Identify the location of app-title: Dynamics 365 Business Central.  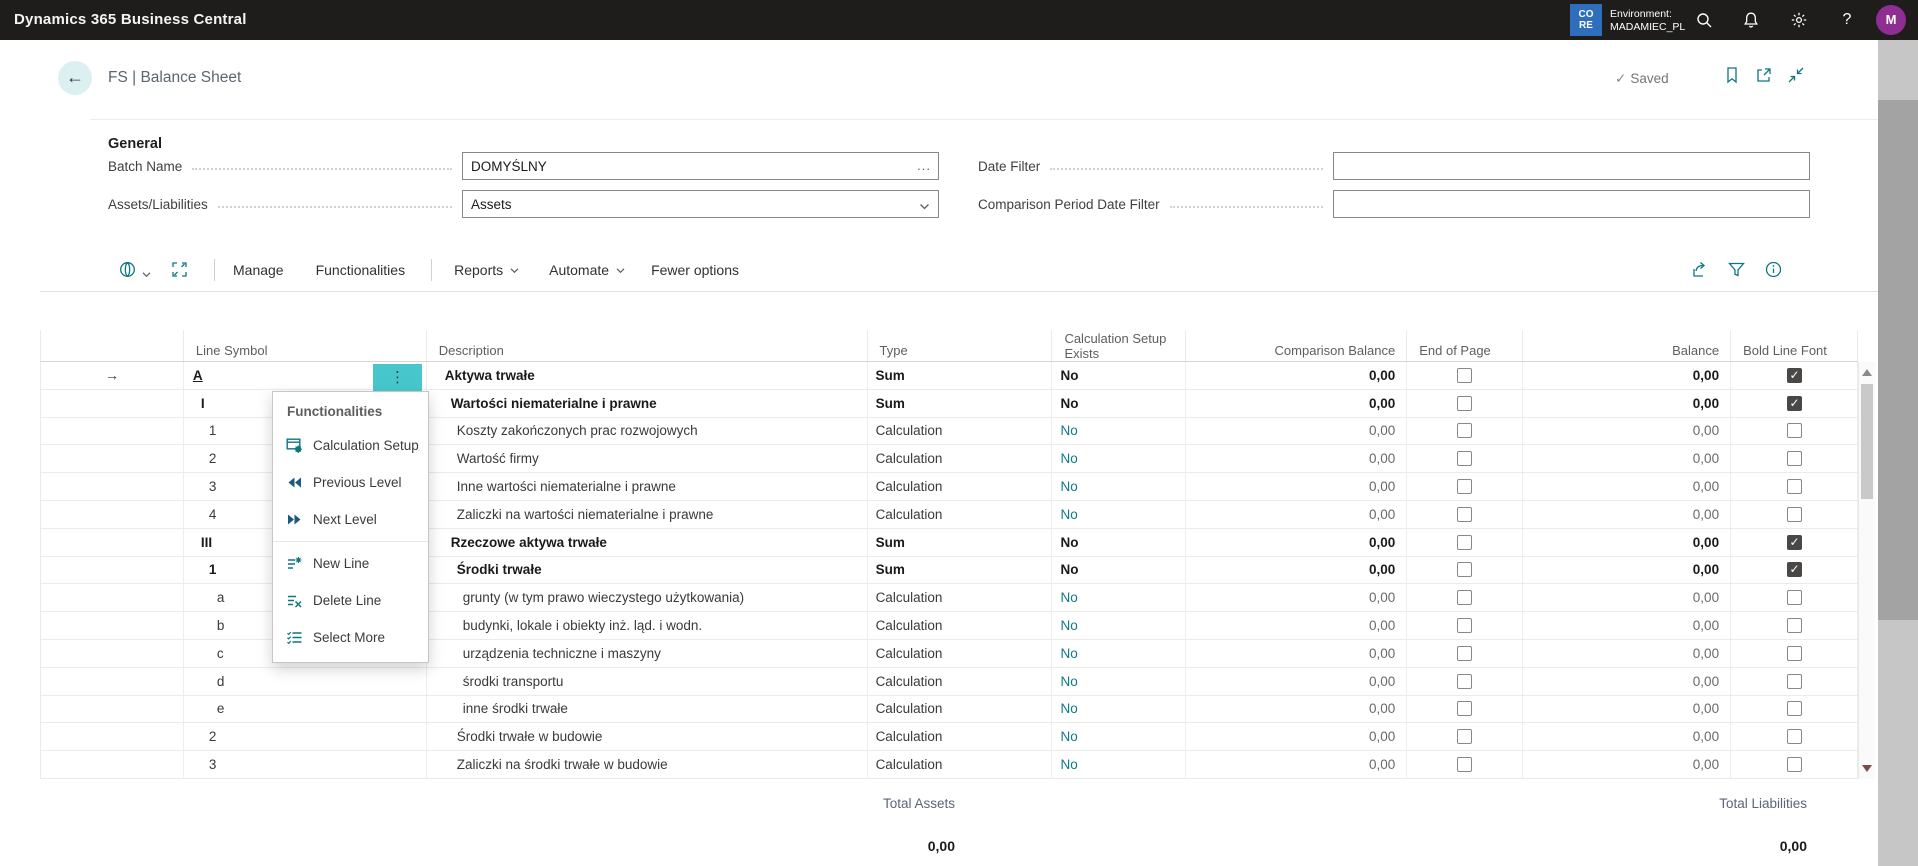
(130, 19).